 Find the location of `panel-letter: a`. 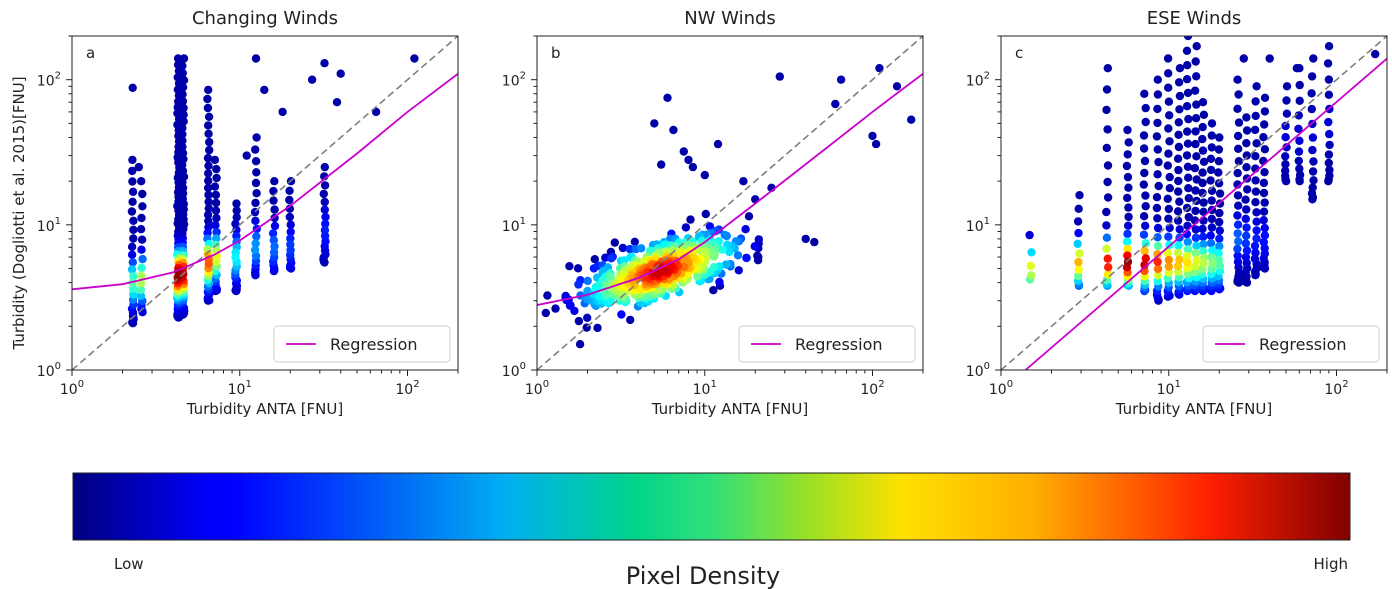

panel-letter: a is located at coordinates (90, 53).